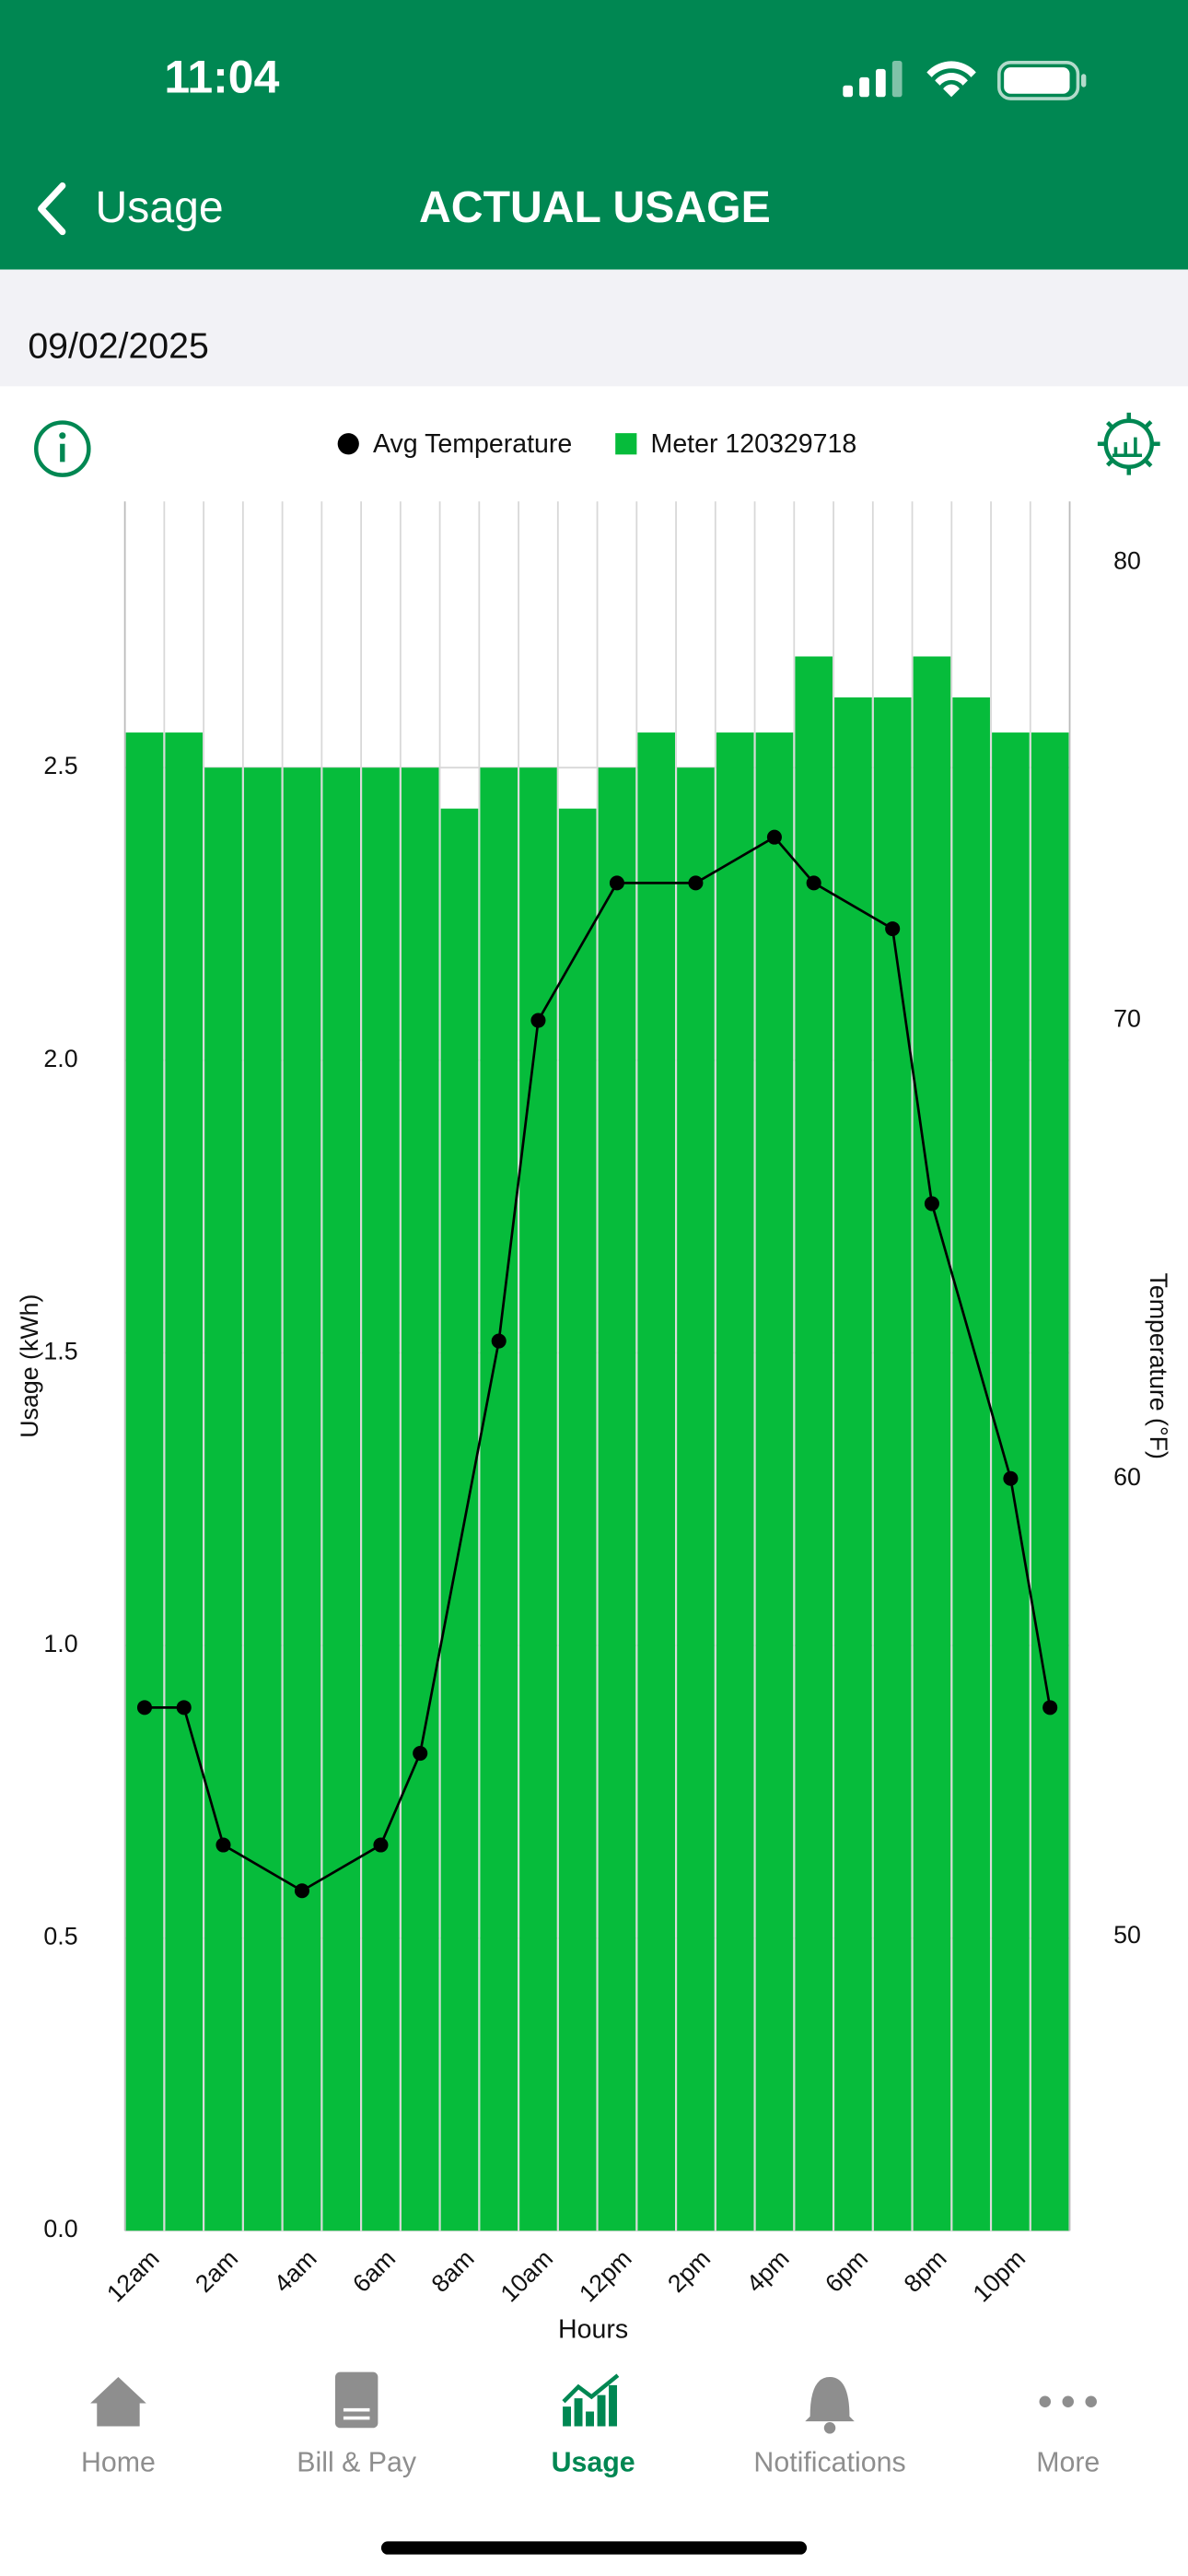  I want to click on date-bar, so click(594, 328).